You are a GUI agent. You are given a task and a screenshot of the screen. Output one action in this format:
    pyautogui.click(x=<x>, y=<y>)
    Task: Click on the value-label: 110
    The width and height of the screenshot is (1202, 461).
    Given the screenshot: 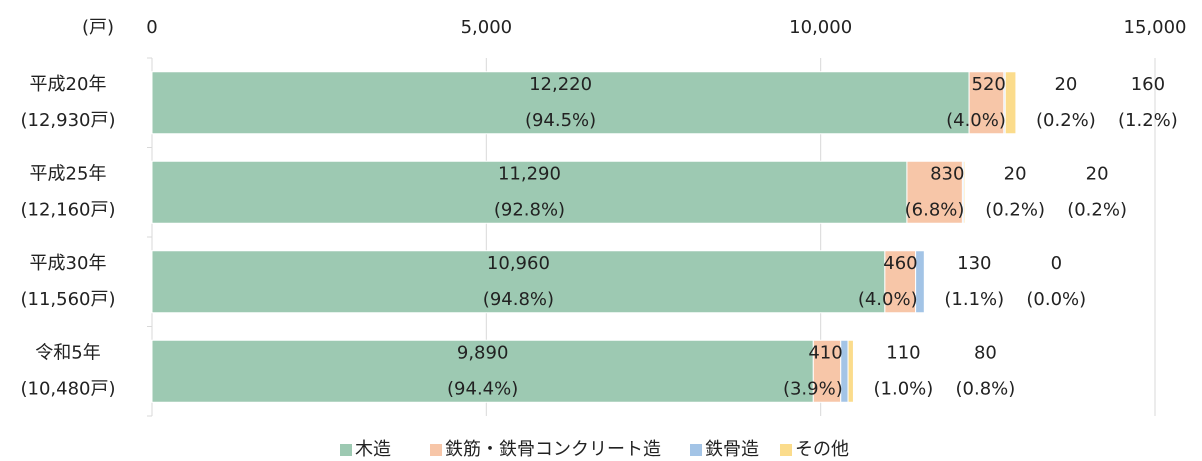 What is the action you would take?
    pyautogui.click(x=903, y=352)
    